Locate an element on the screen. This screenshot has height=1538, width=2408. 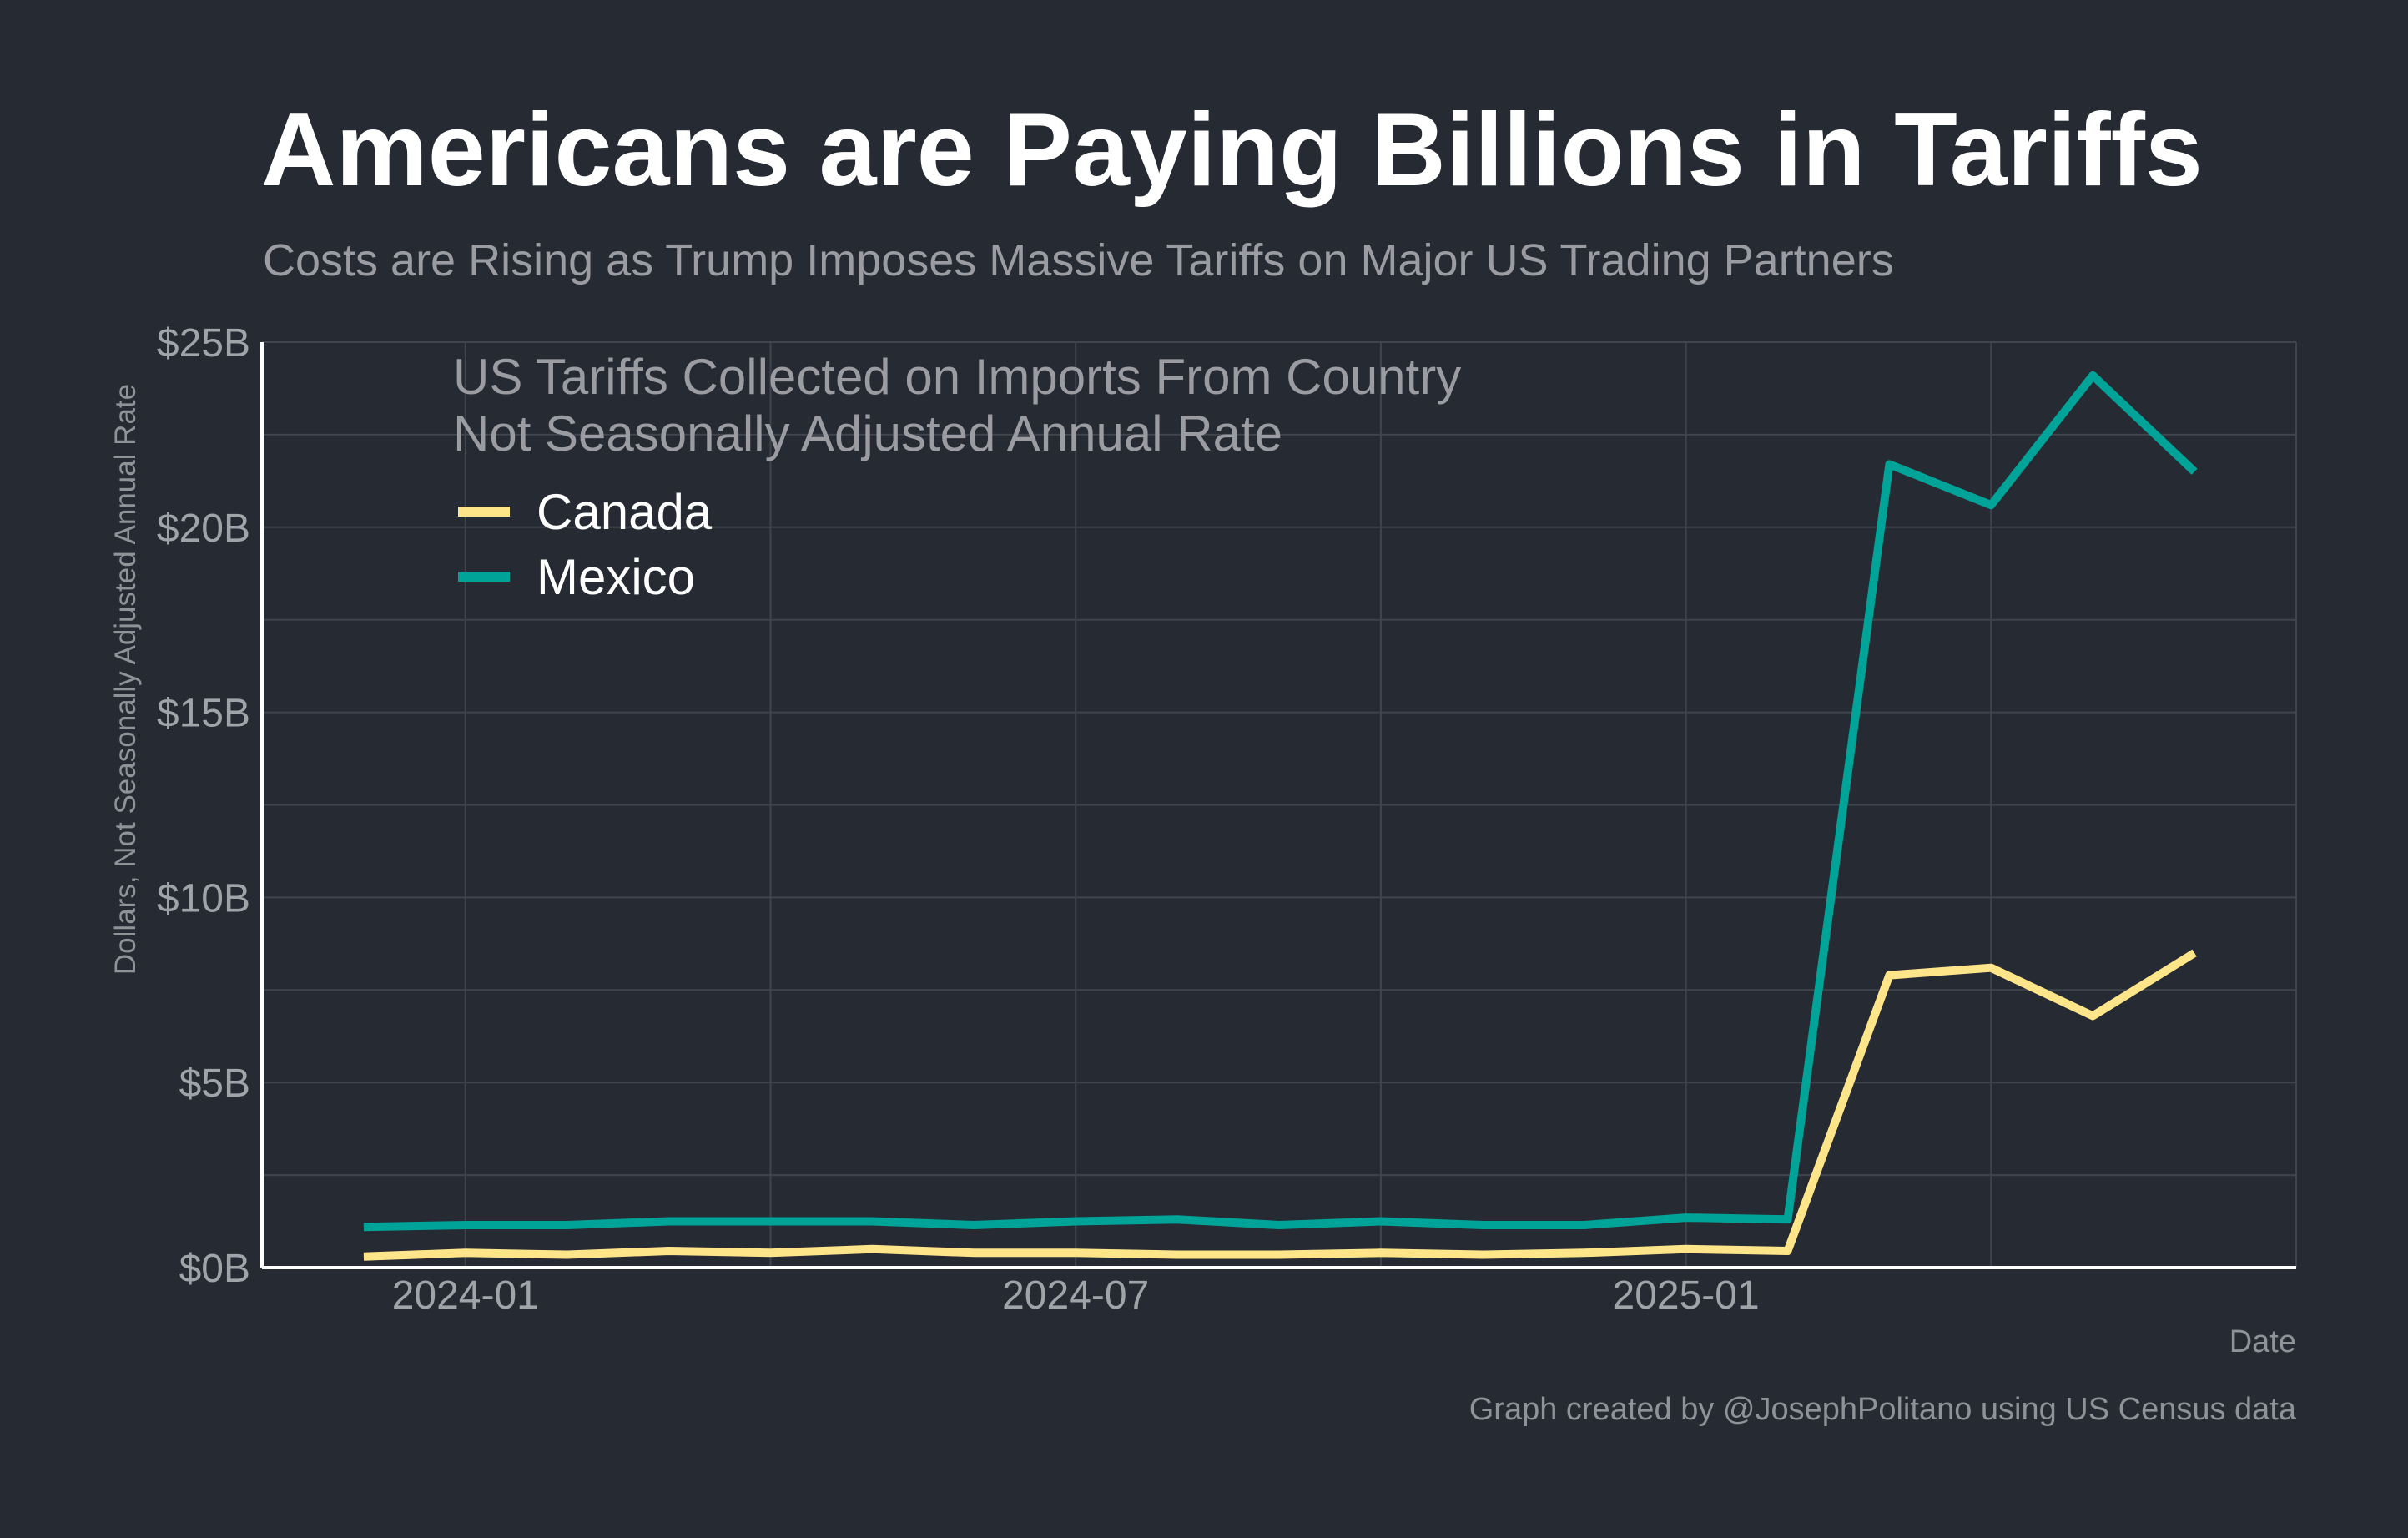
y-axis-ticks: $0B $5B $10B $15B $20B $25B is located at coordinates (203, 806).